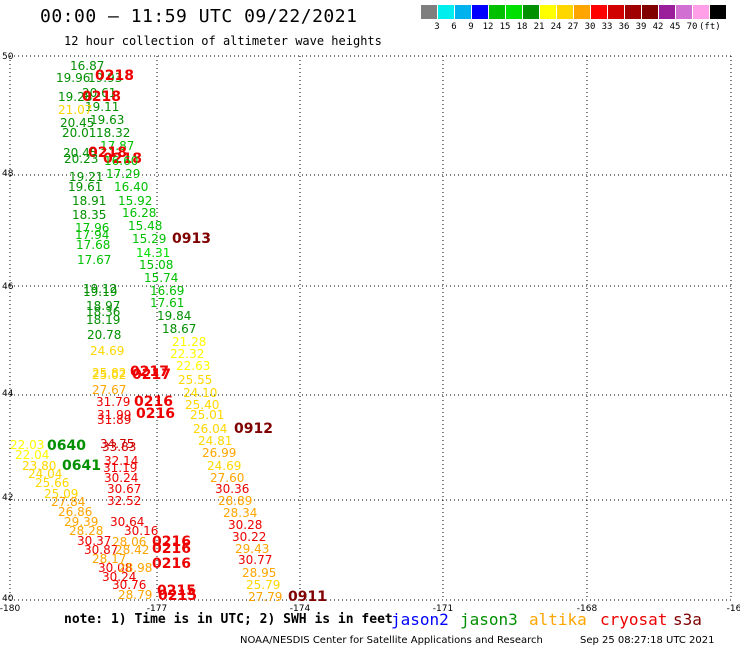 This screenshot has height=650, width=740. What do you see at coordinates (573, 27) in the screenshot?
I see `legend-label: 27` at bounding box center [573, 27].